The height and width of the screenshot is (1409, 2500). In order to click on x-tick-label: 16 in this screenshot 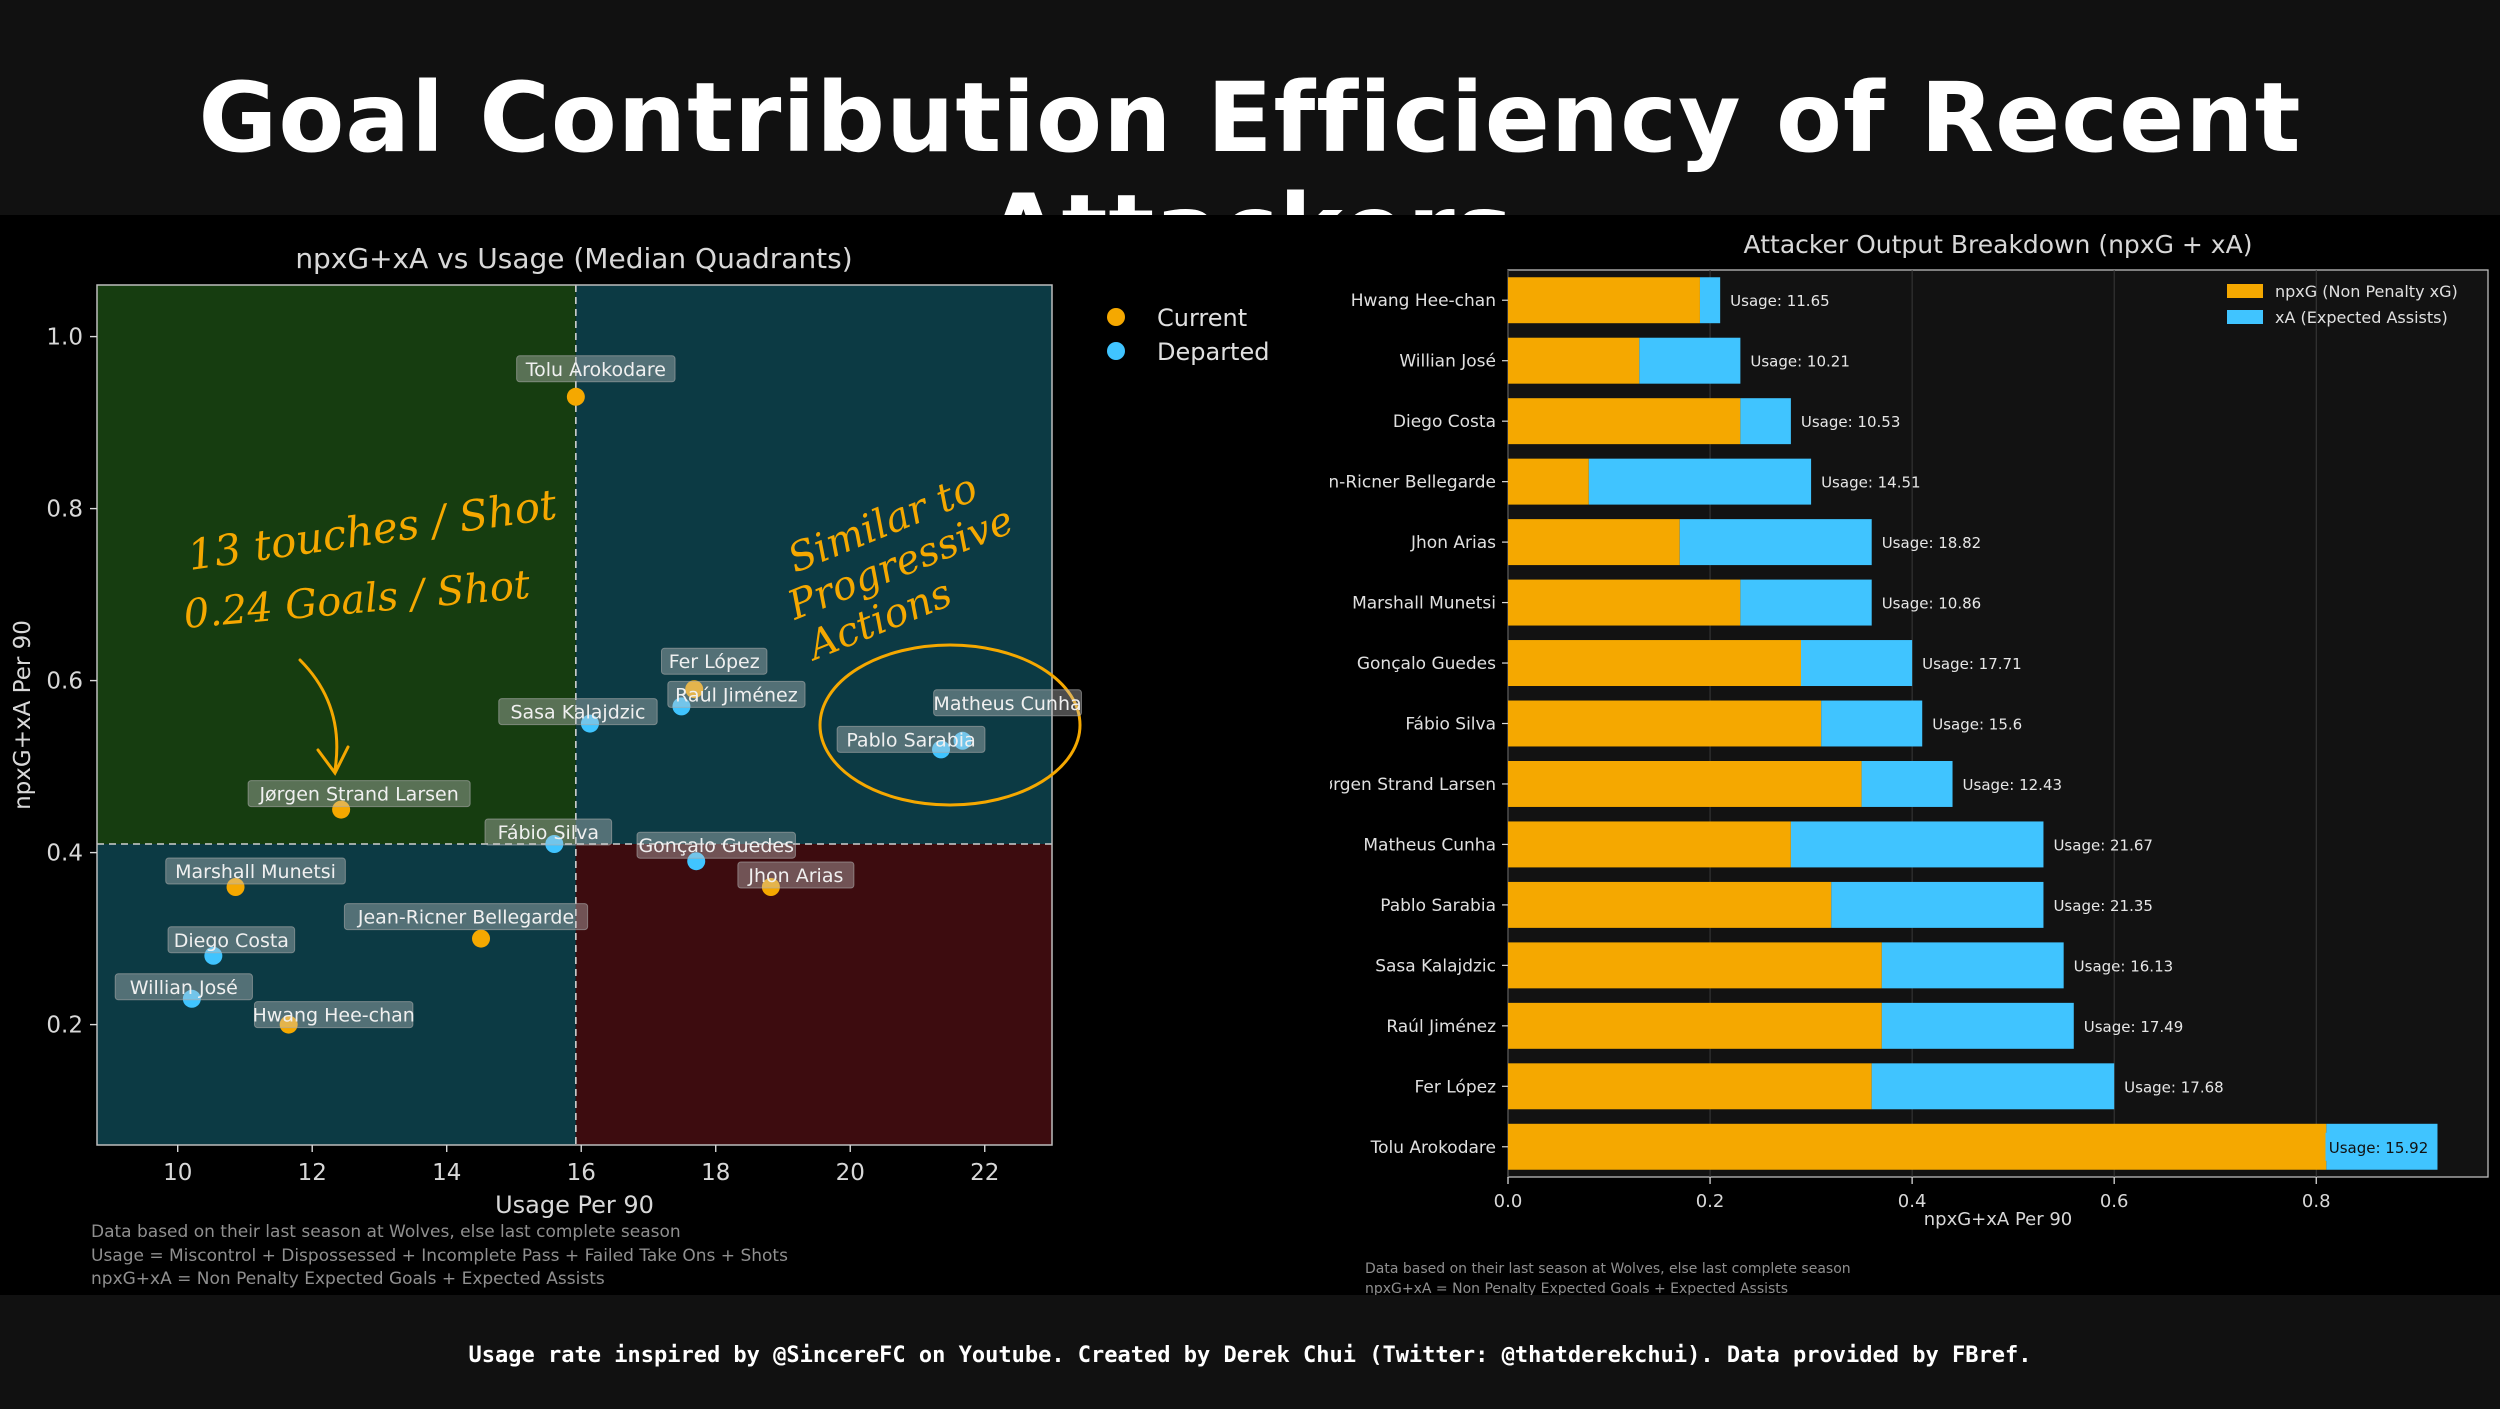, I will do `click(581, 1173)`.